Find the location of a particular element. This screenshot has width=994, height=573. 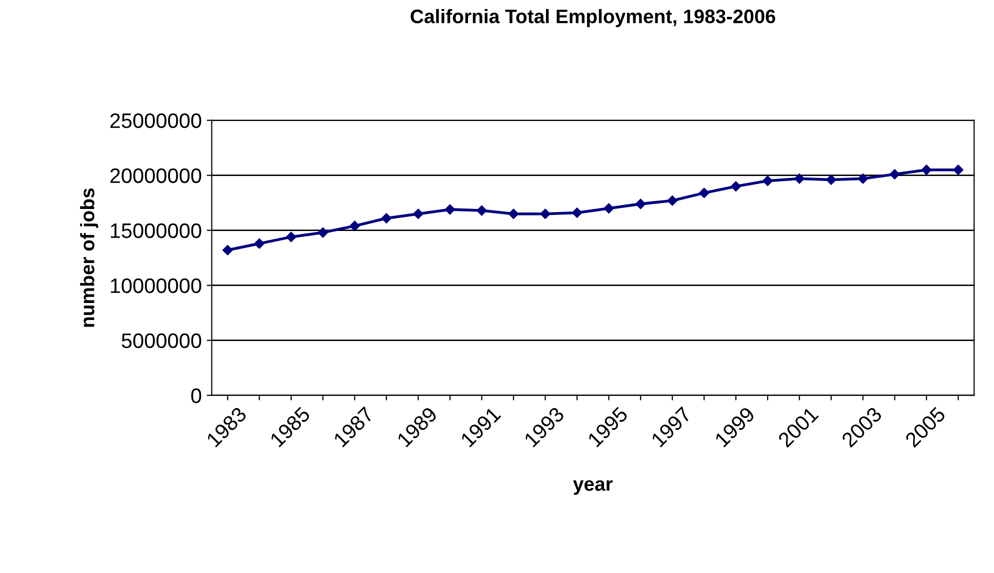

y-tick-label: 5000000 is located at coordinates (162, 340).